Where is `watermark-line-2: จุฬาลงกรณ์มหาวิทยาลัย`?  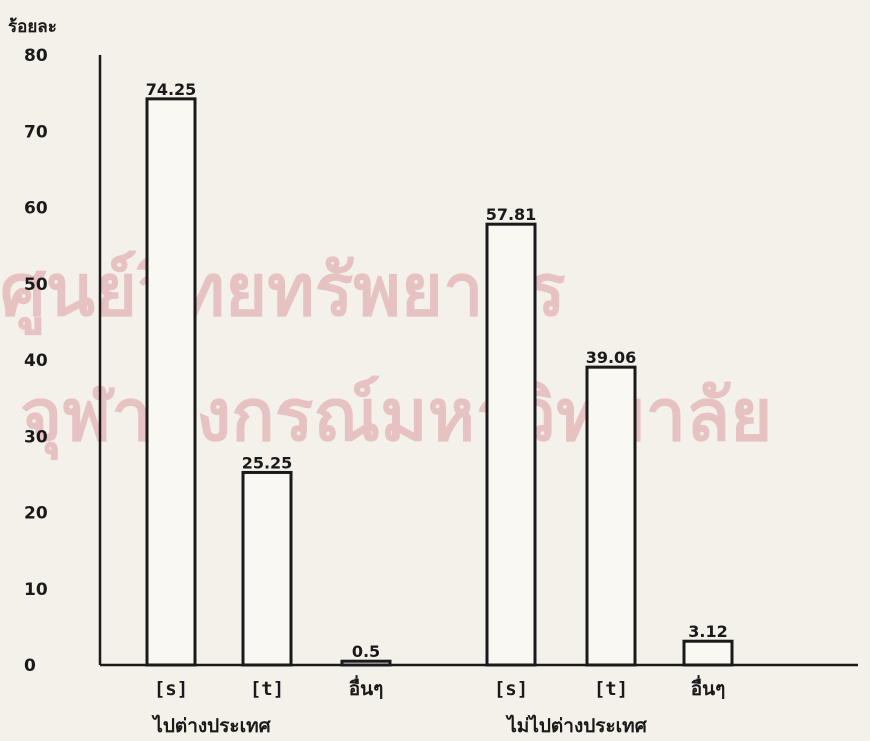
watermark-line-2: จุฬาลงกรณ์มหาวิทยาลัย is located at coordinates (396, 417).